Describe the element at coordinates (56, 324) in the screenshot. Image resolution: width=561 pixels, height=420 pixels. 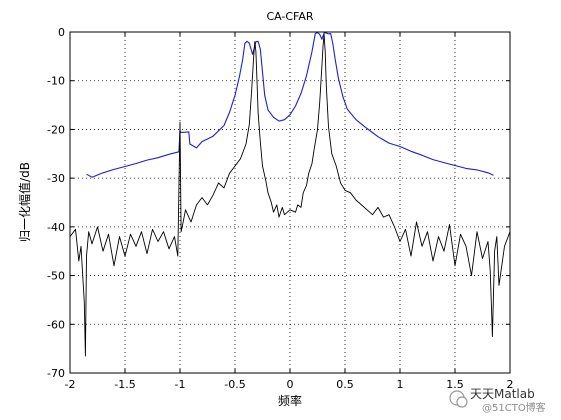
I see `y-tick-label: -60` at that location.